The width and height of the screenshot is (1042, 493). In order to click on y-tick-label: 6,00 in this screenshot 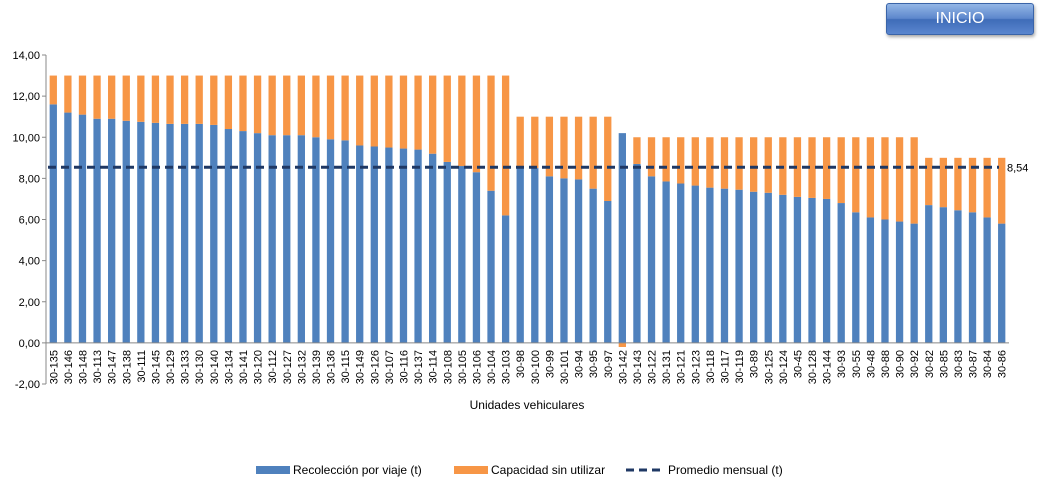, I will do `click(29, 221)`.